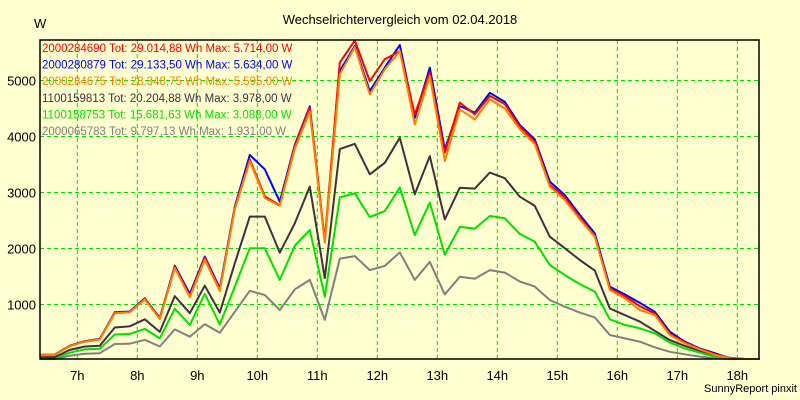  Describe the element at coordinates (21, 249) in the screenshot. I see `y-tick-label: 2000` at that location.